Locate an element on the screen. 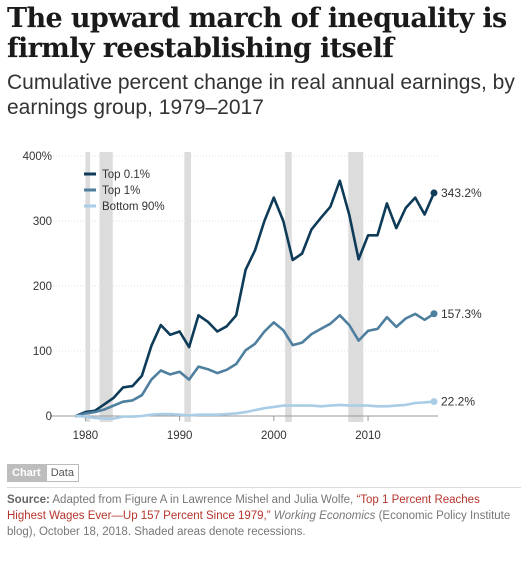 Image resolution: width=528 pixels, height=562 pixels. tab-data: Data is located at coordinates (62, 473).